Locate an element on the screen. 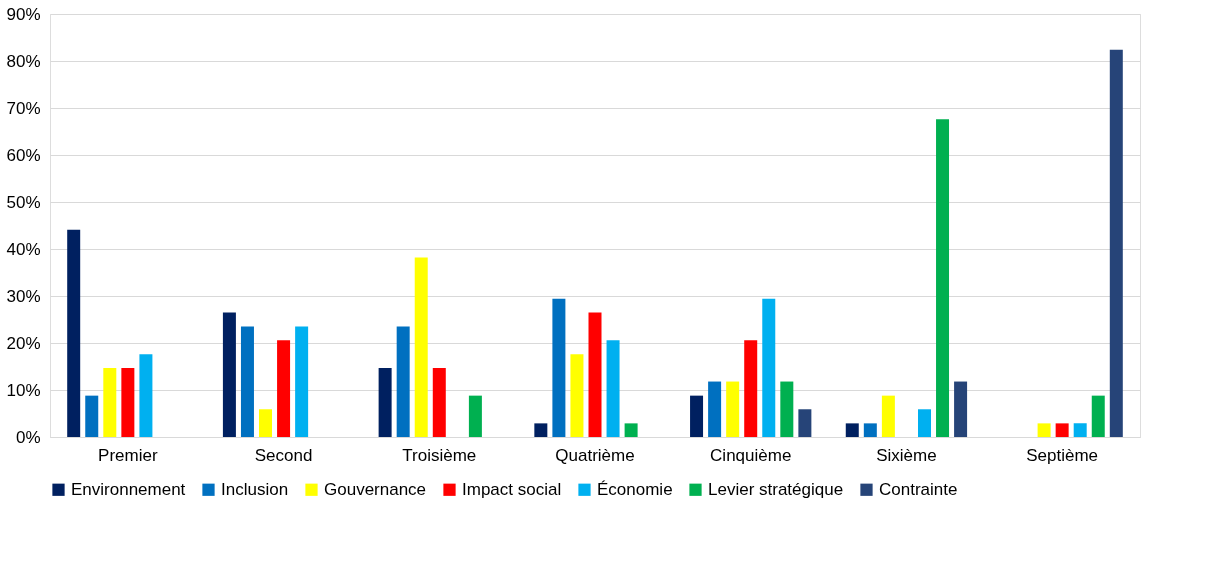  x-tick-label: Second is located at coordinates (283, 455).